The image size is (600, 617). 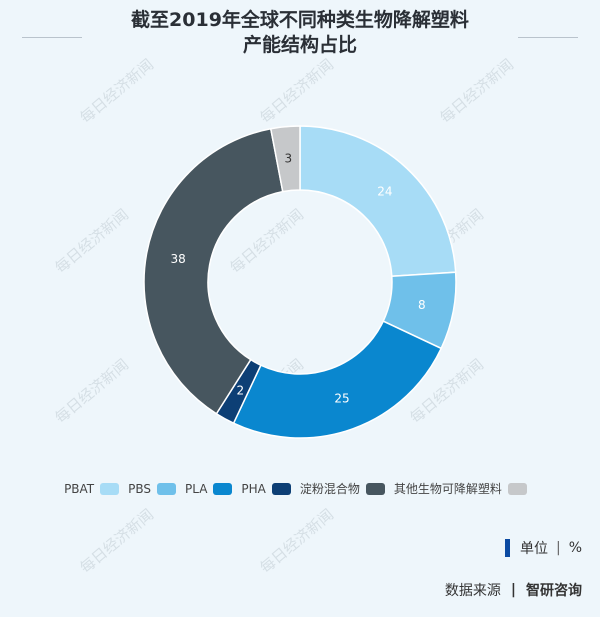 What do you see at coordinates (507, 548) in the screenshot?
I see `unit-marker` at bounding box center [507, 548].